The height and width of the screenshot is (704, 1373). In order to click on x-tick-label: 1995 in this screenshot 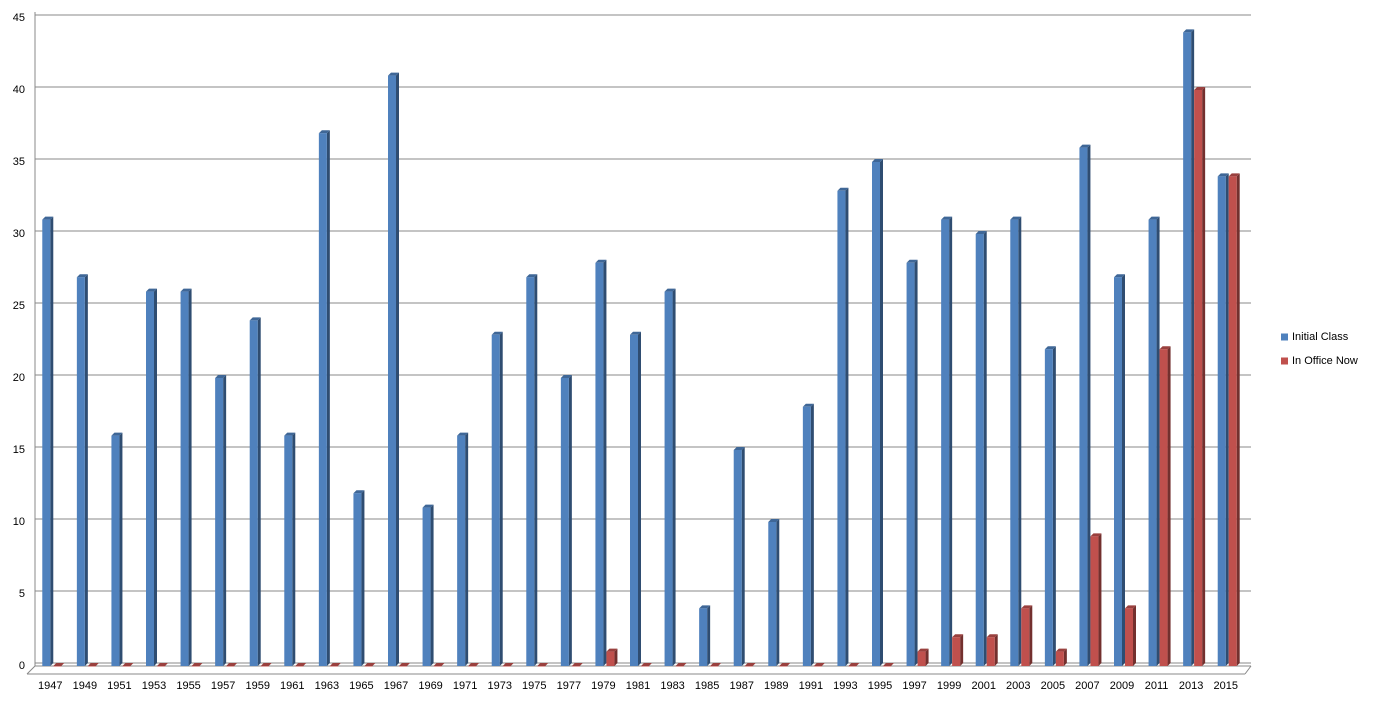, I will do `click(880, 686)`.